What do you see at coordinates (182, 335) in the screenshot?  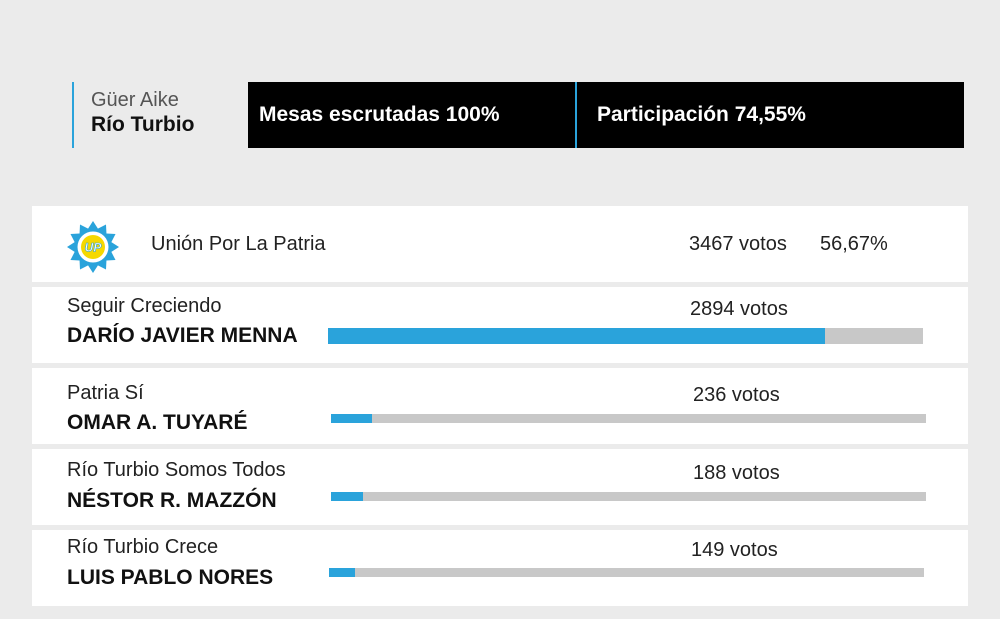 I see `candidate-name: DARÍO JAVIER MENNA` at bounding box center [182, 335].